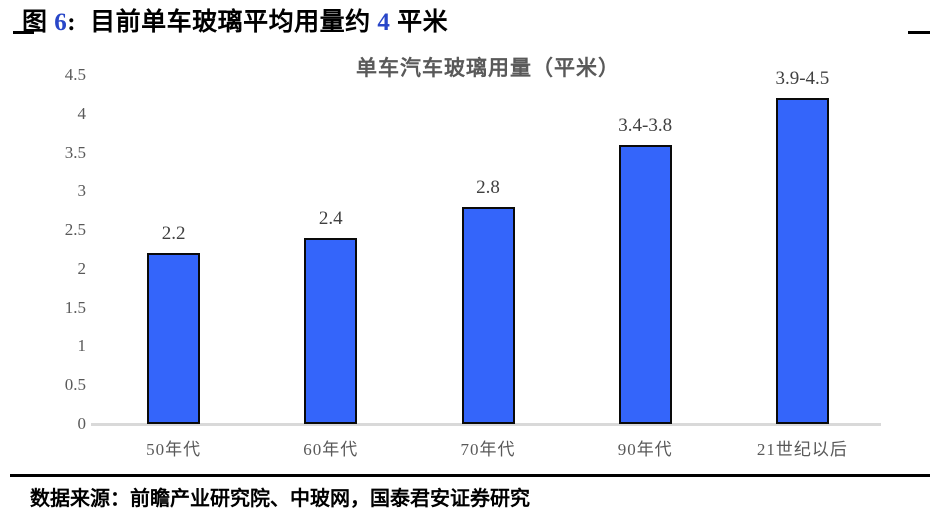 This screenshot has width=936, height=511. What do you see at coordinates (919, 32) in the screenshot?
I see `header-right-dash` at bounding box center [919, 32].